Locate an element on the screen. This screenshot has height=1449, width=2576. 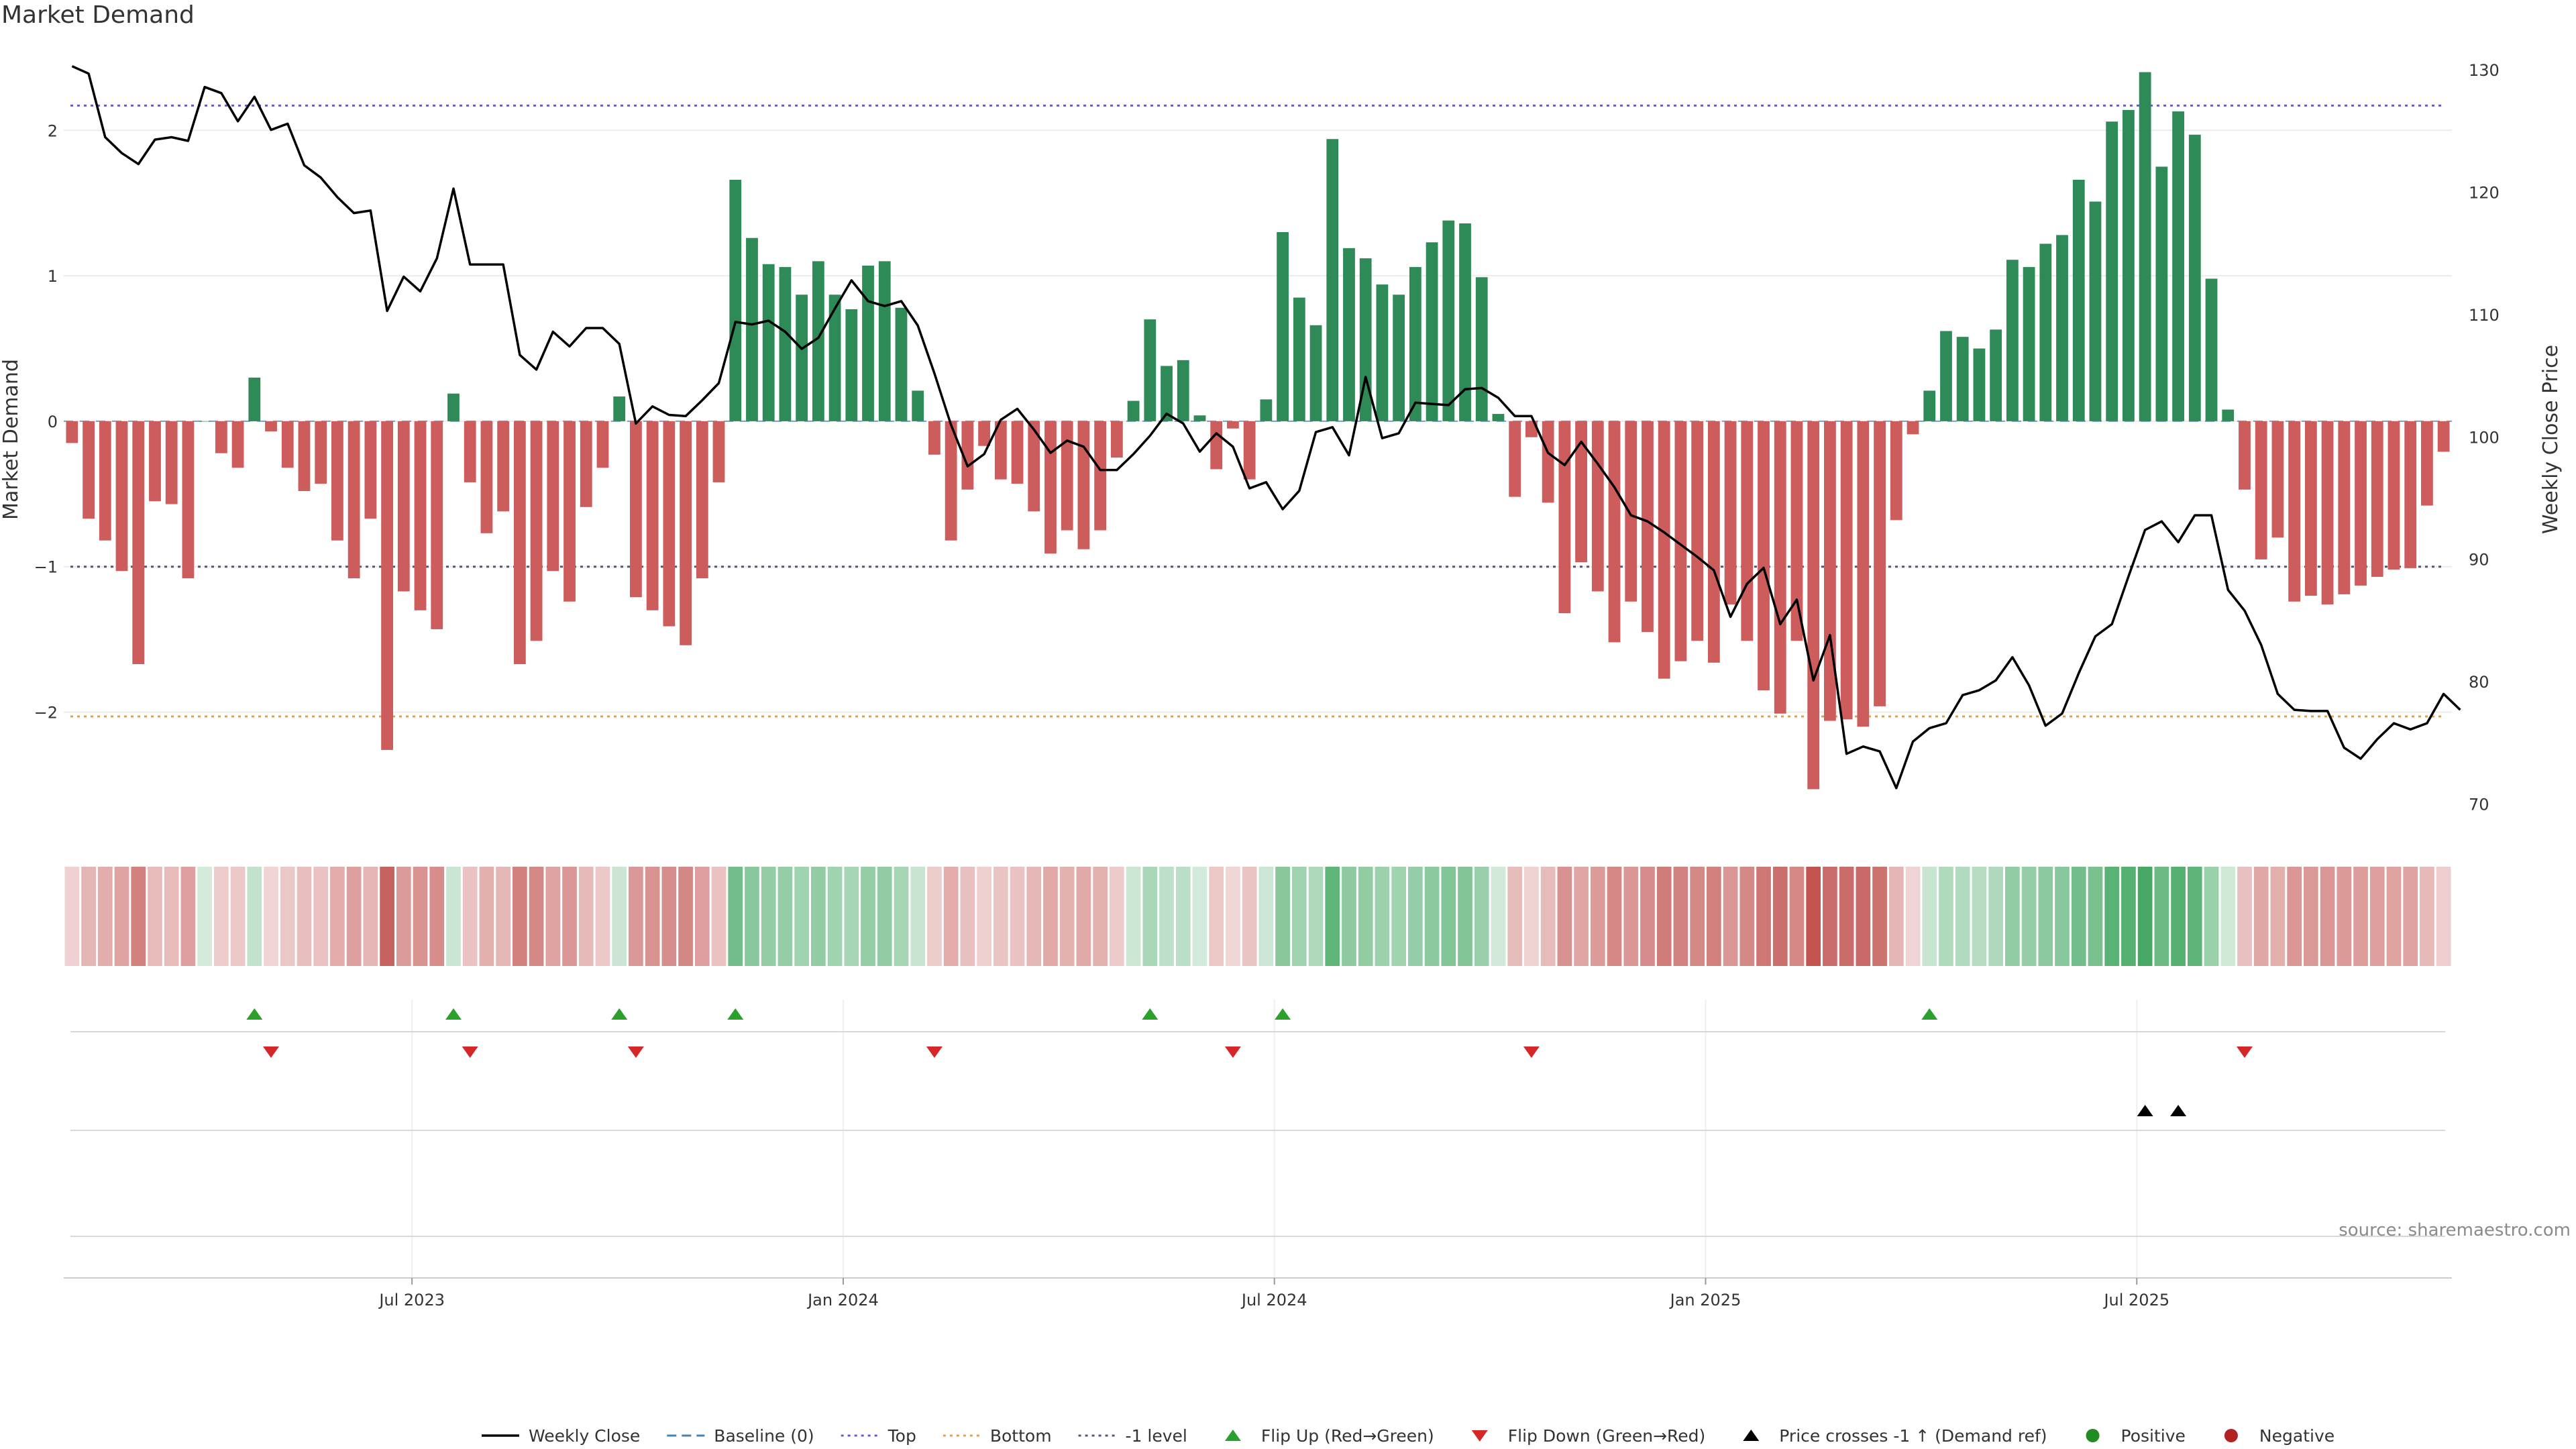
y-left-tick-label: −1 is located at coordinates (46, 567).